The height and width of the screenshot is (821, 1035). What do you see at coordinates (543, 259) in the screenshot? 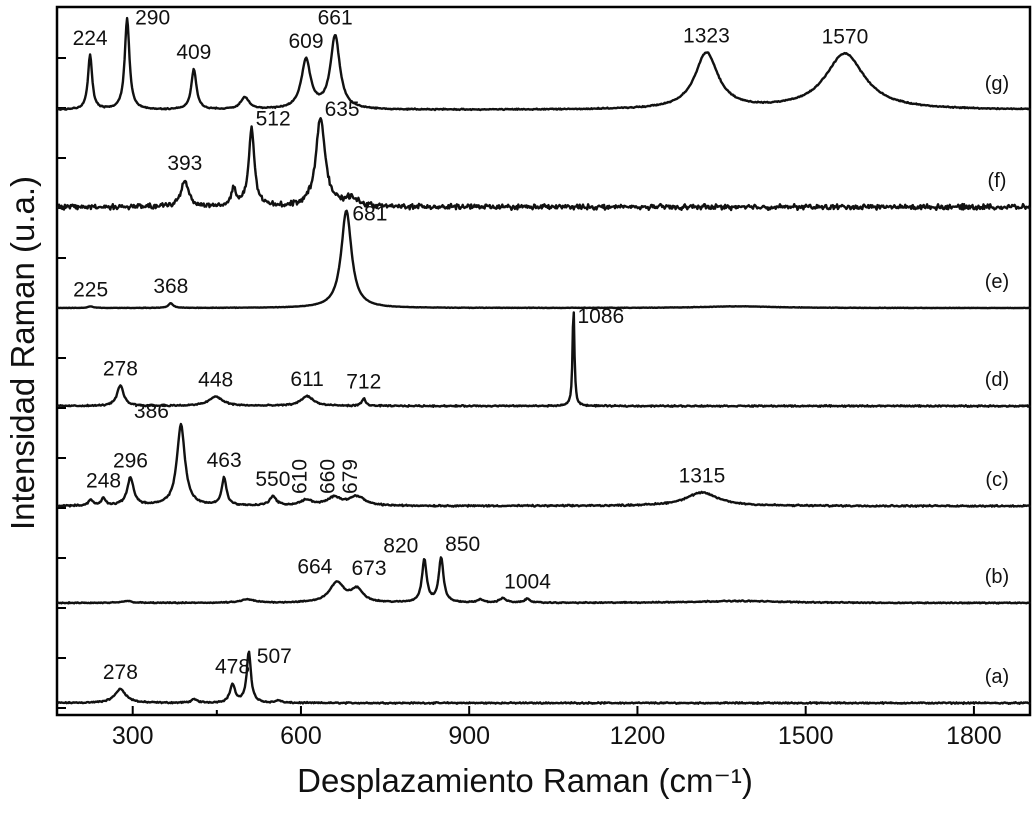
I see `spectrum-e` at bounding box center [543, 259].